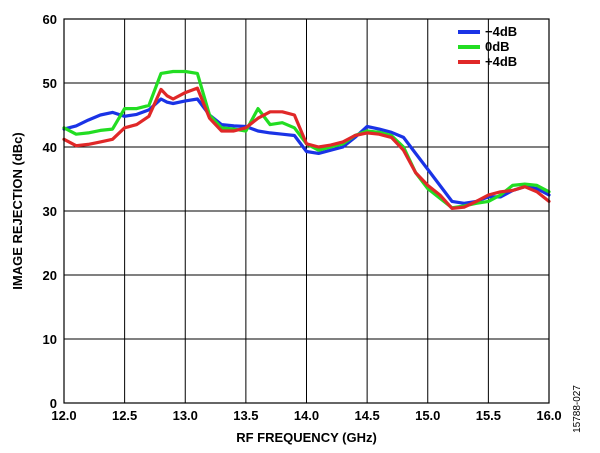  What do you see at coordinates (427, 415) in the screenshot?
I see `x-tick-label: 15.0` at bounding box center [427, 415].